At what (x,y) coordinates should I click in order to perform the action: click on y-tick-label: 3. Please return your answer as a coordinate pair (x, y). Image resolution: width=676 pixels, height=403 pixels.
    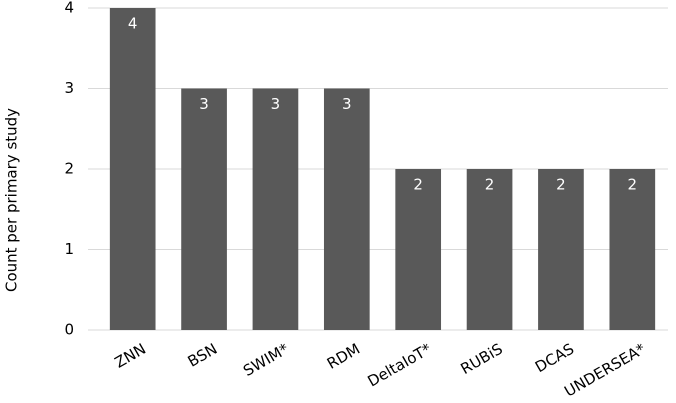
    Looking at the image, I should click on (69, 88).